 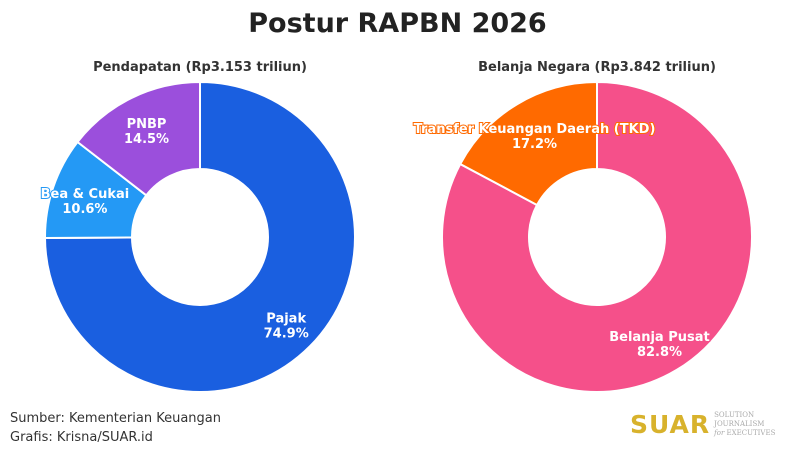 I want to click on data-label-name: PNBP, so click(x=147, y=124).